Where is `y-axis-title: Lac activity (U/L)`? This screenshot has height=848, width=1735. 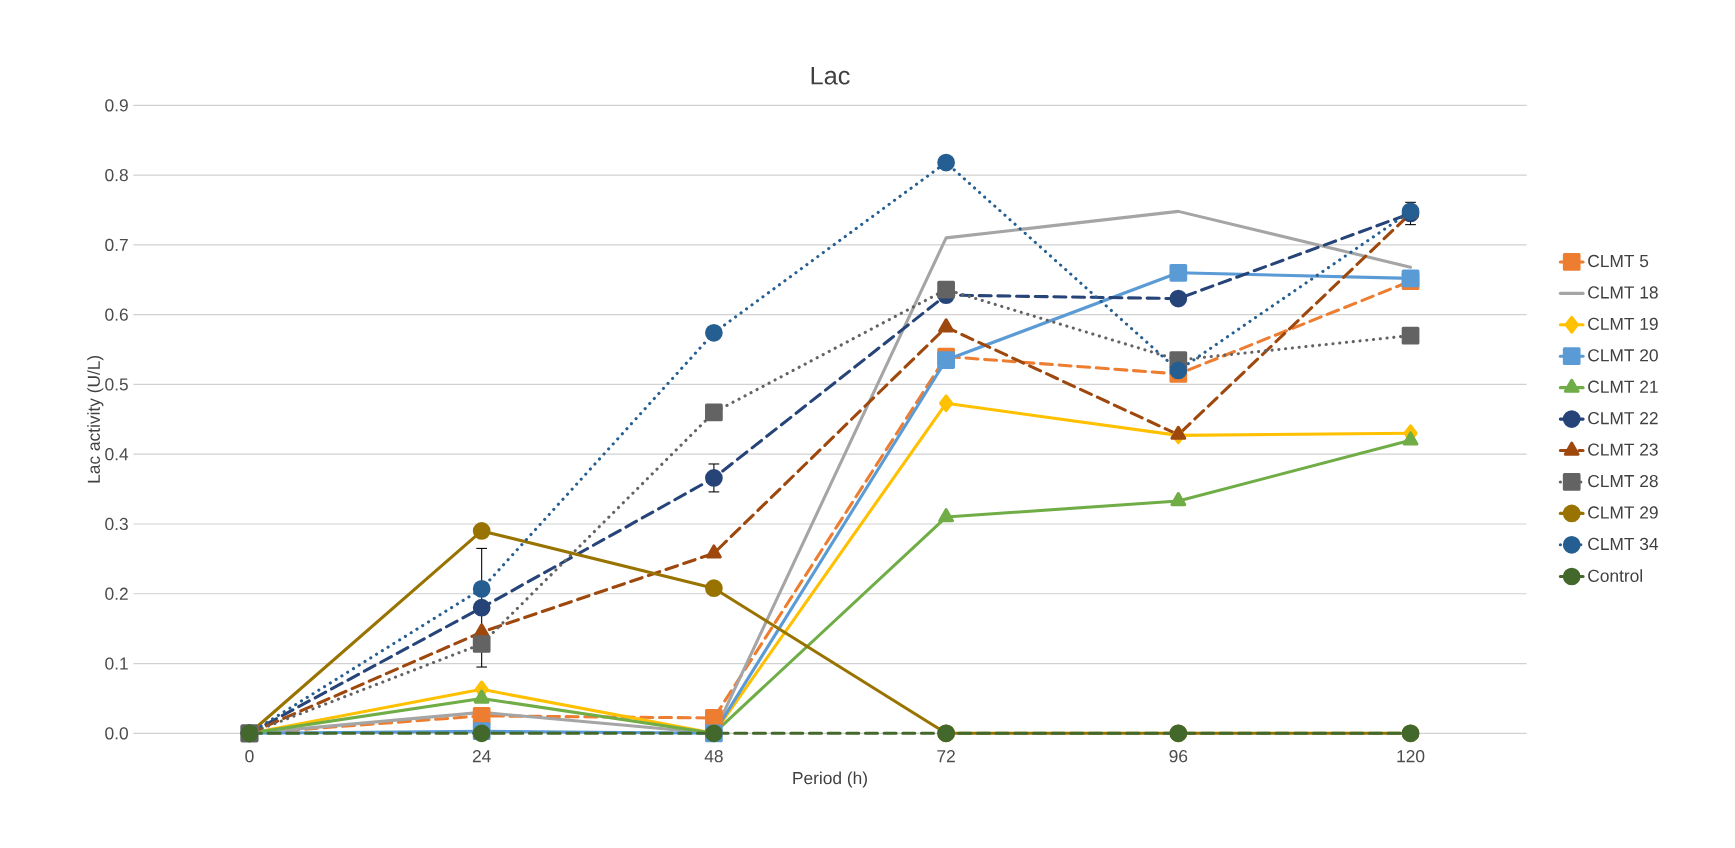 y-axis-title: Lac activity (U/L) is located at coordinates (95, 419).